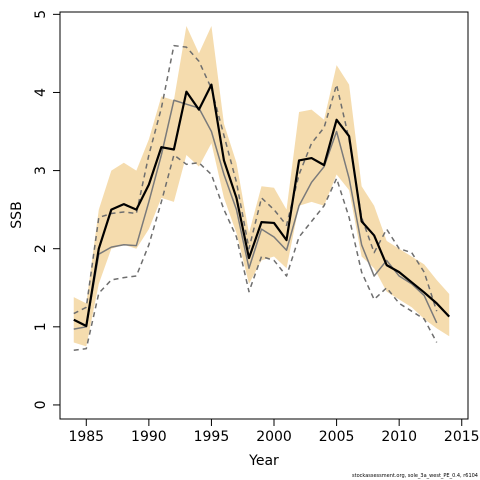  I want to click on x-tick-label: 1985, so click(86, 437).